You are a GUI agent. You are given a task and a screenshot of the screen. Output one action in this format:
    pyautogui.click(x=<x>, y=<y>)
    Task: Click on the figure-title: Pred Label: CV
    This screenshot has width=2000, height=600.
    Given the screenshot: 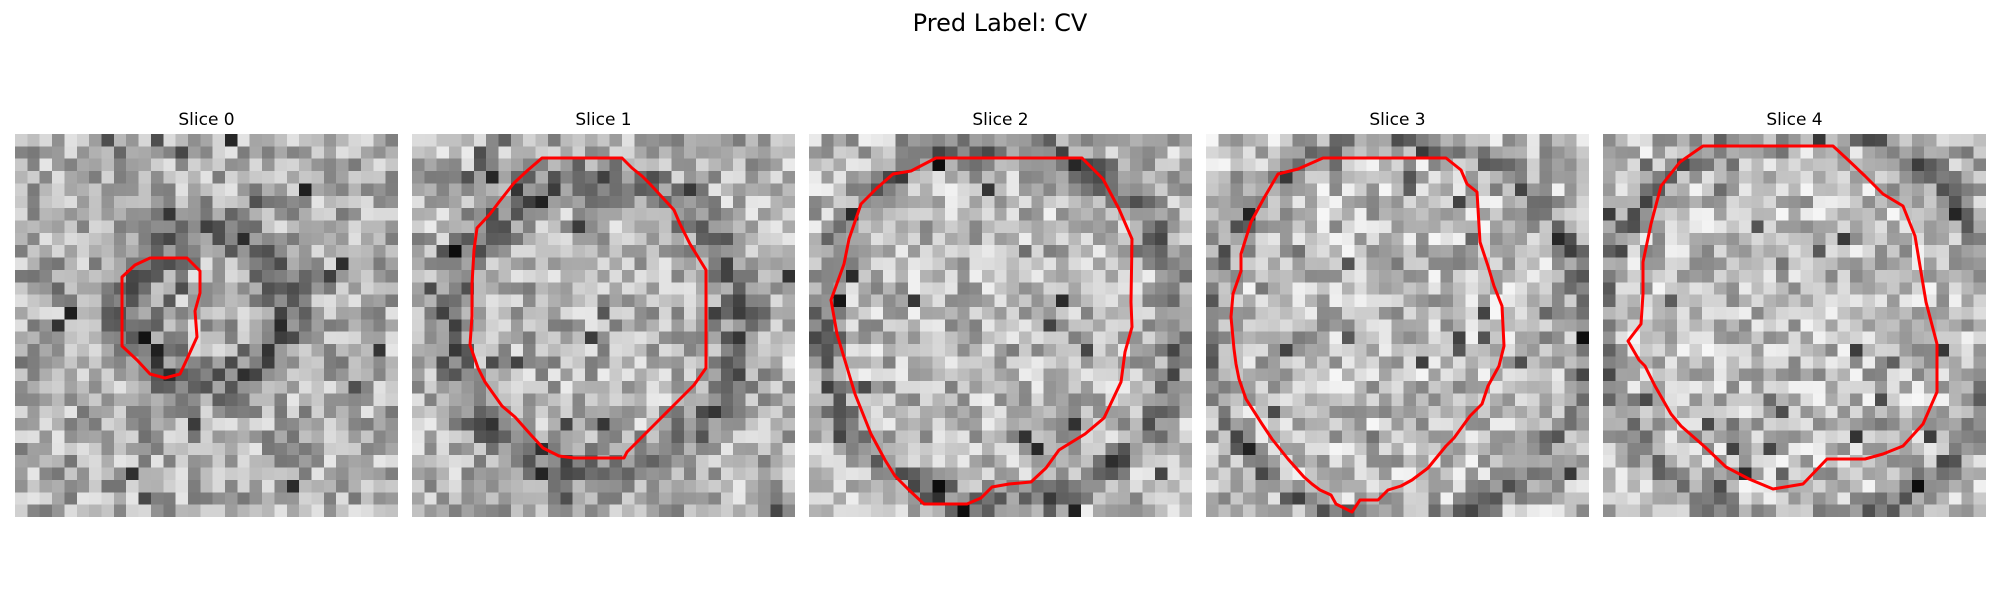 What is the action you would take?
    pyautogui.click(x=1000, y=23)
    